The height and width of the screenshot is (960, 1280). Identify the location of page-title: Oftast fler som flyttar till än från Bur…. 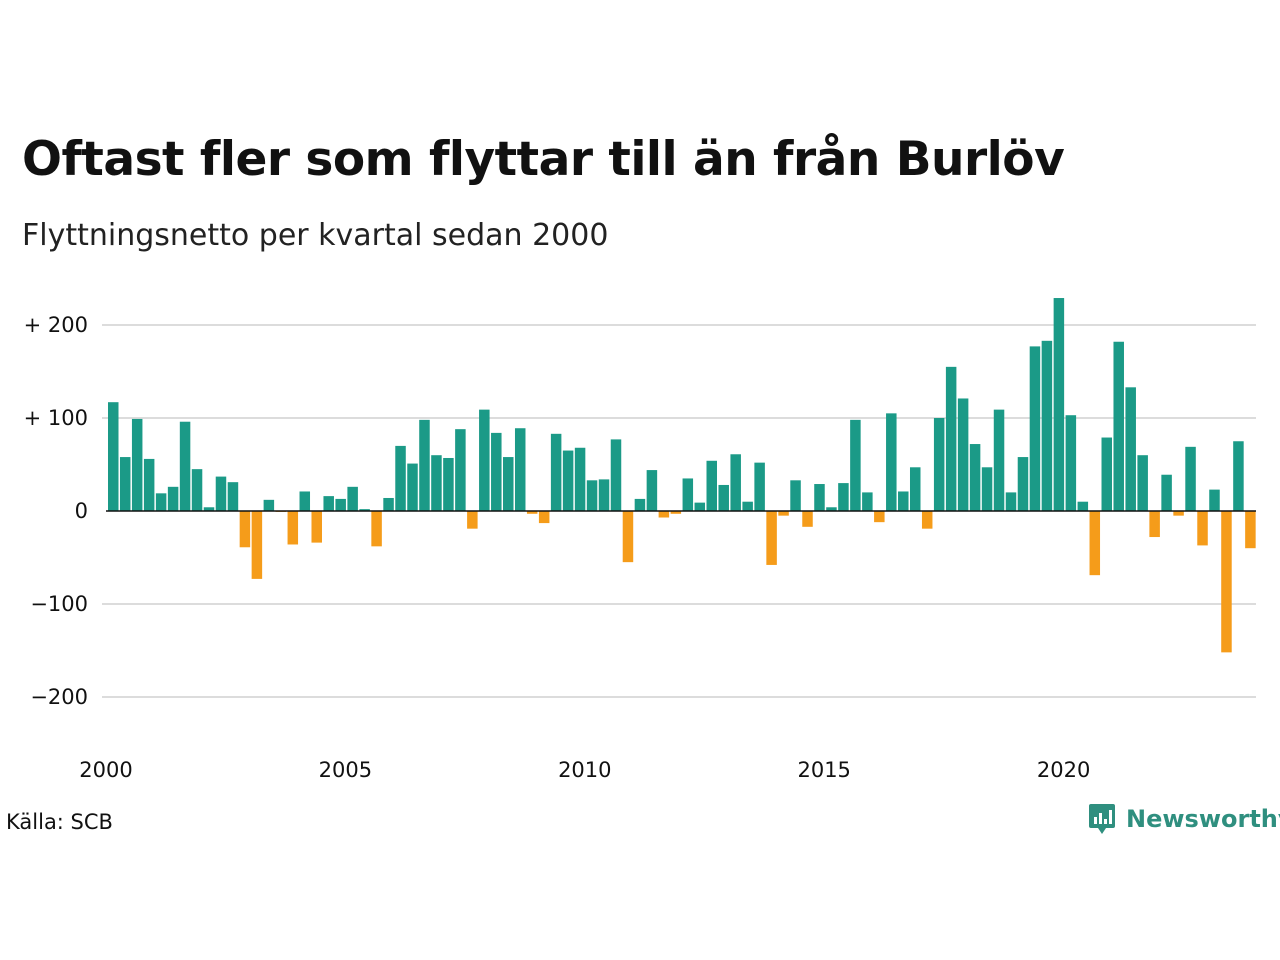
(543, 159).